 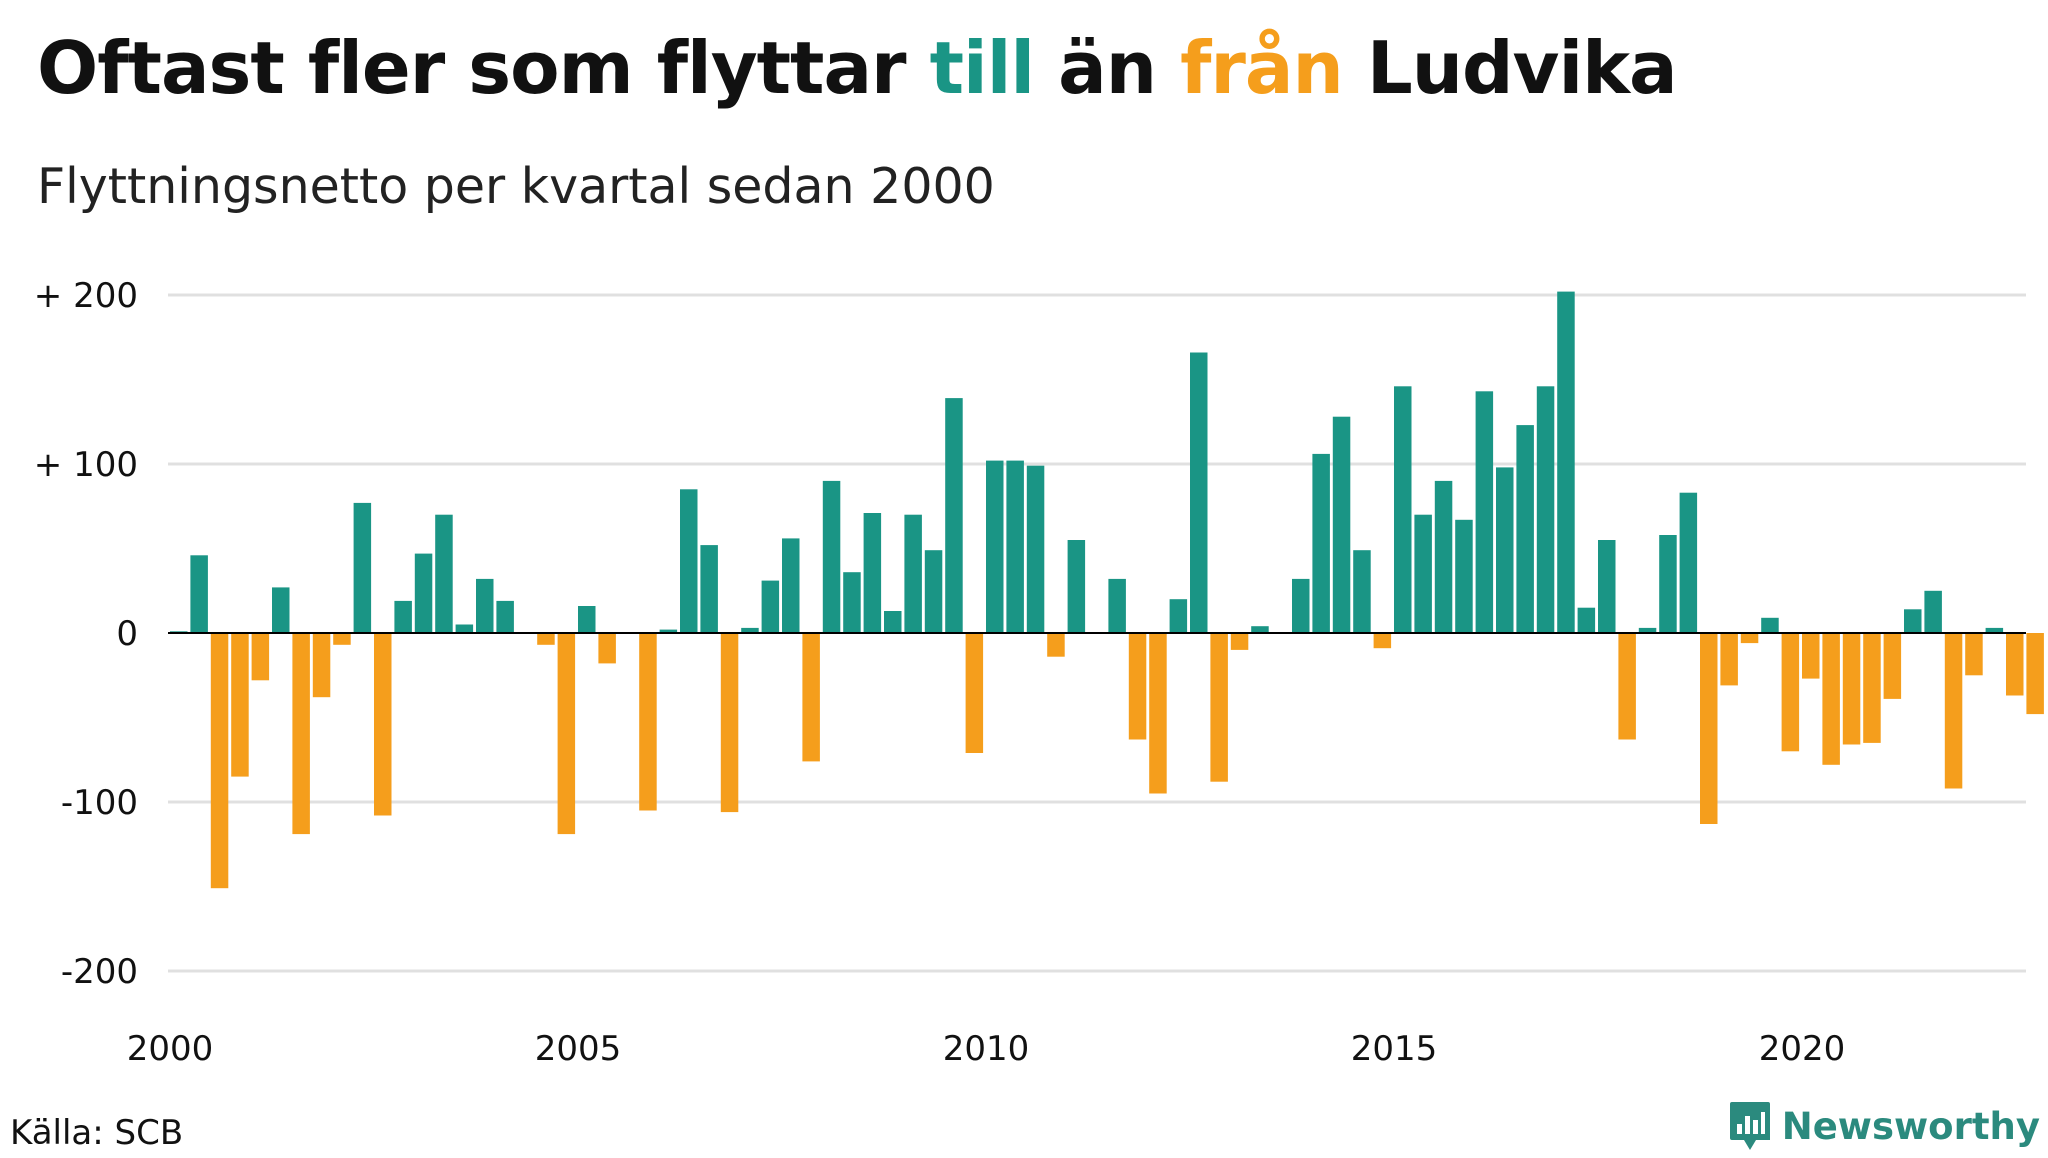 What do you see at coordinates (127, 634) in the screenshot?
I see `y-tick-label: 0` at bounding box center [127, 634].